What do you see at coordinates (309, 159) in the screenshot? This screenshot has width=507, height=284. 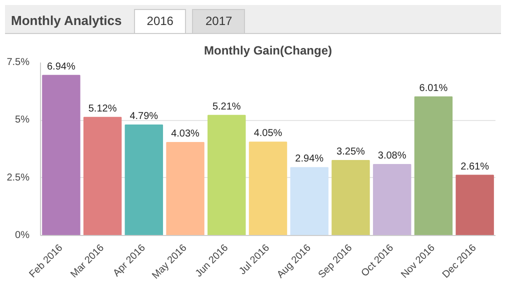 I see `data-label: 2.94%` at bounding box center [309, 159].